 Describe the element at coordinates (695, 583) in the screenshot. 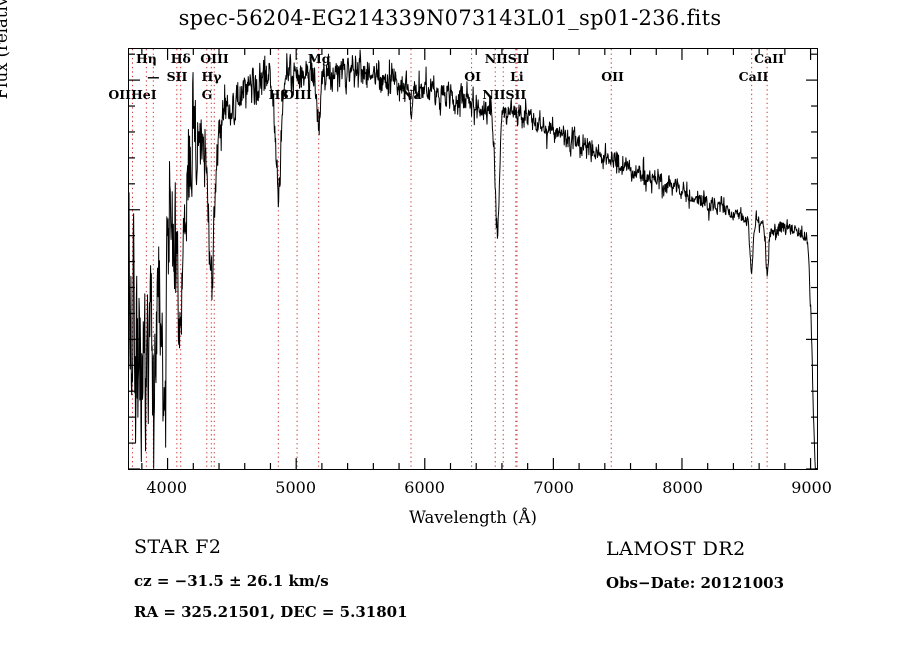

I see `obs-date-text: Obs−Date: 20121003` at that location.